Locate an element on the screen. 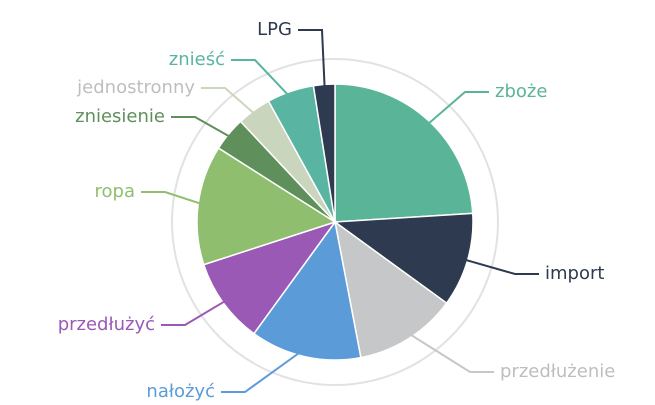 The height and width of the screenshot is (405, 655). slice-label: przedłużenie is located at coordinates (557, 371).